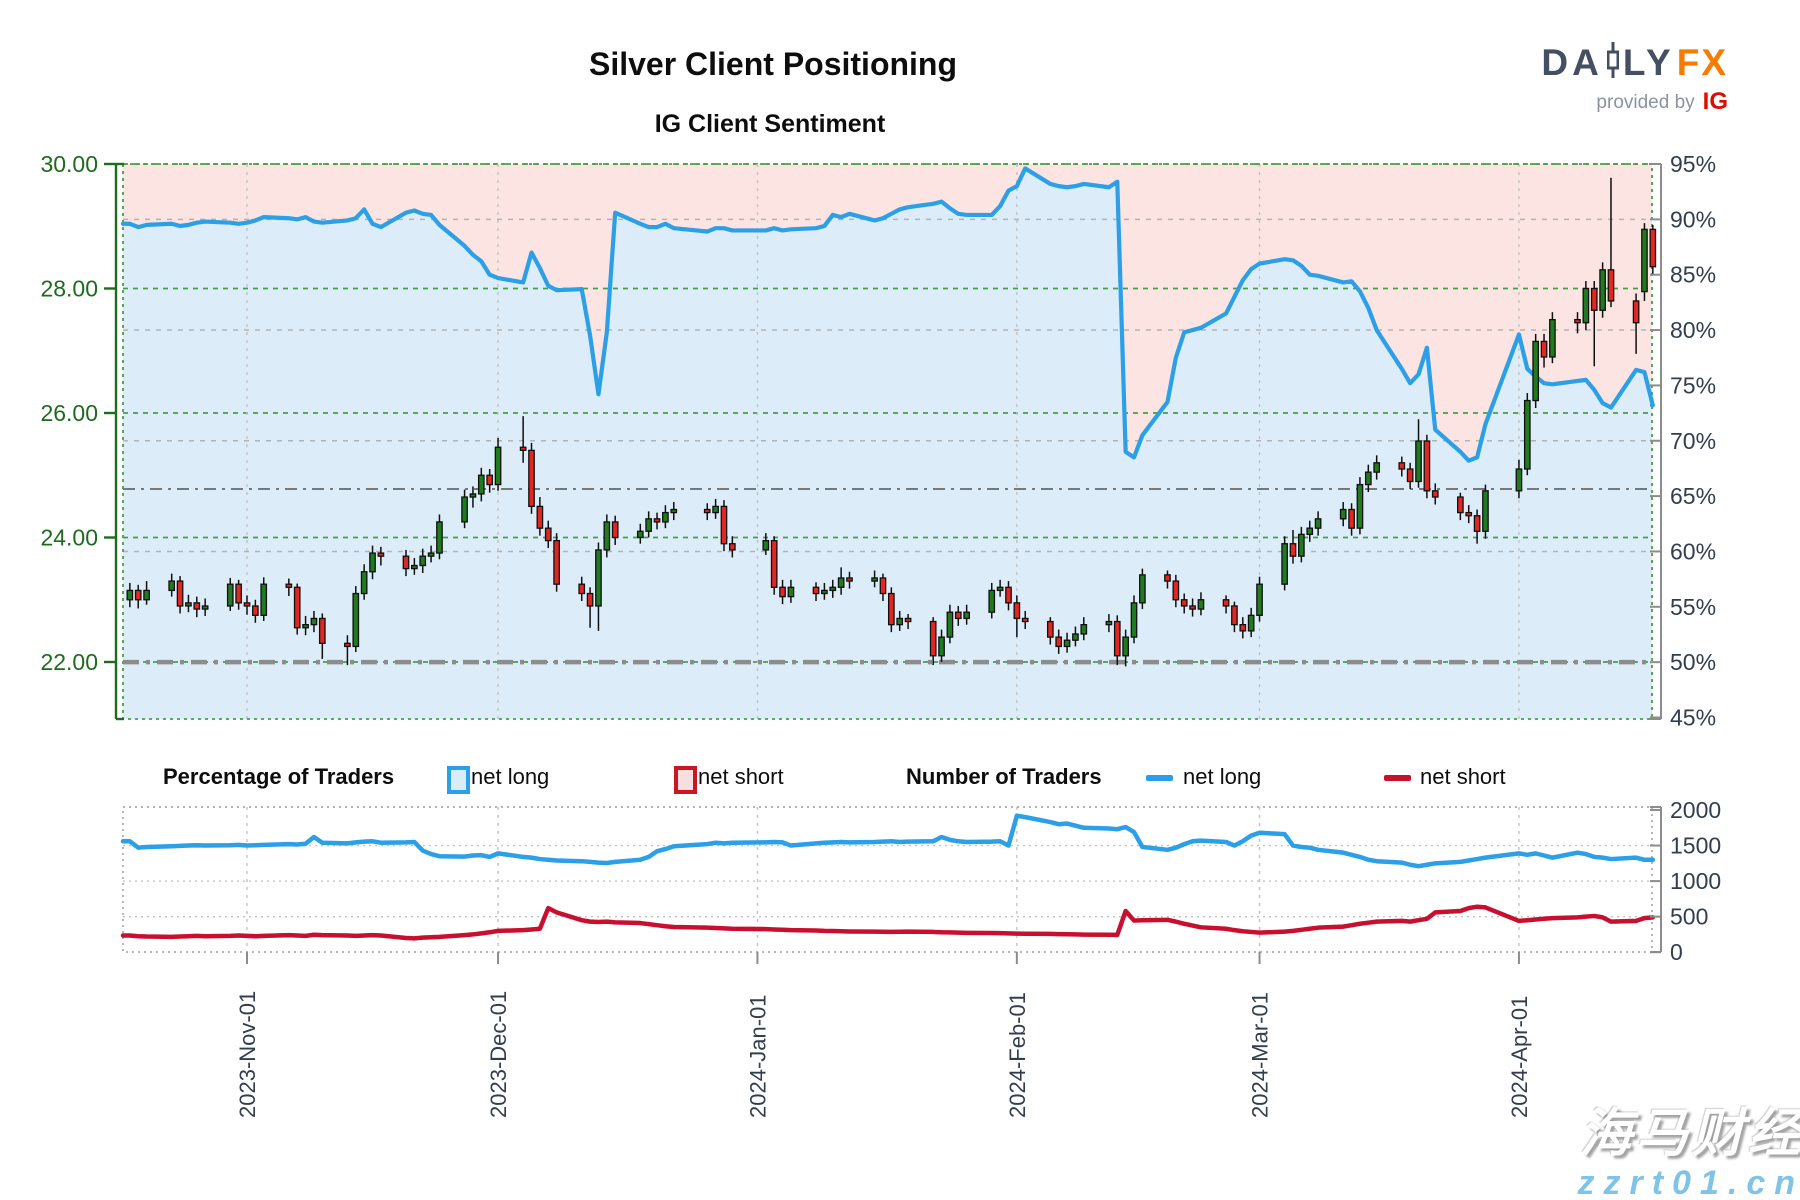 The height and width of the screenshot is (1200, 1800). Describe the element at coordinates (888, 879) in the screenshot. I see `traders-count-chart` at that location.